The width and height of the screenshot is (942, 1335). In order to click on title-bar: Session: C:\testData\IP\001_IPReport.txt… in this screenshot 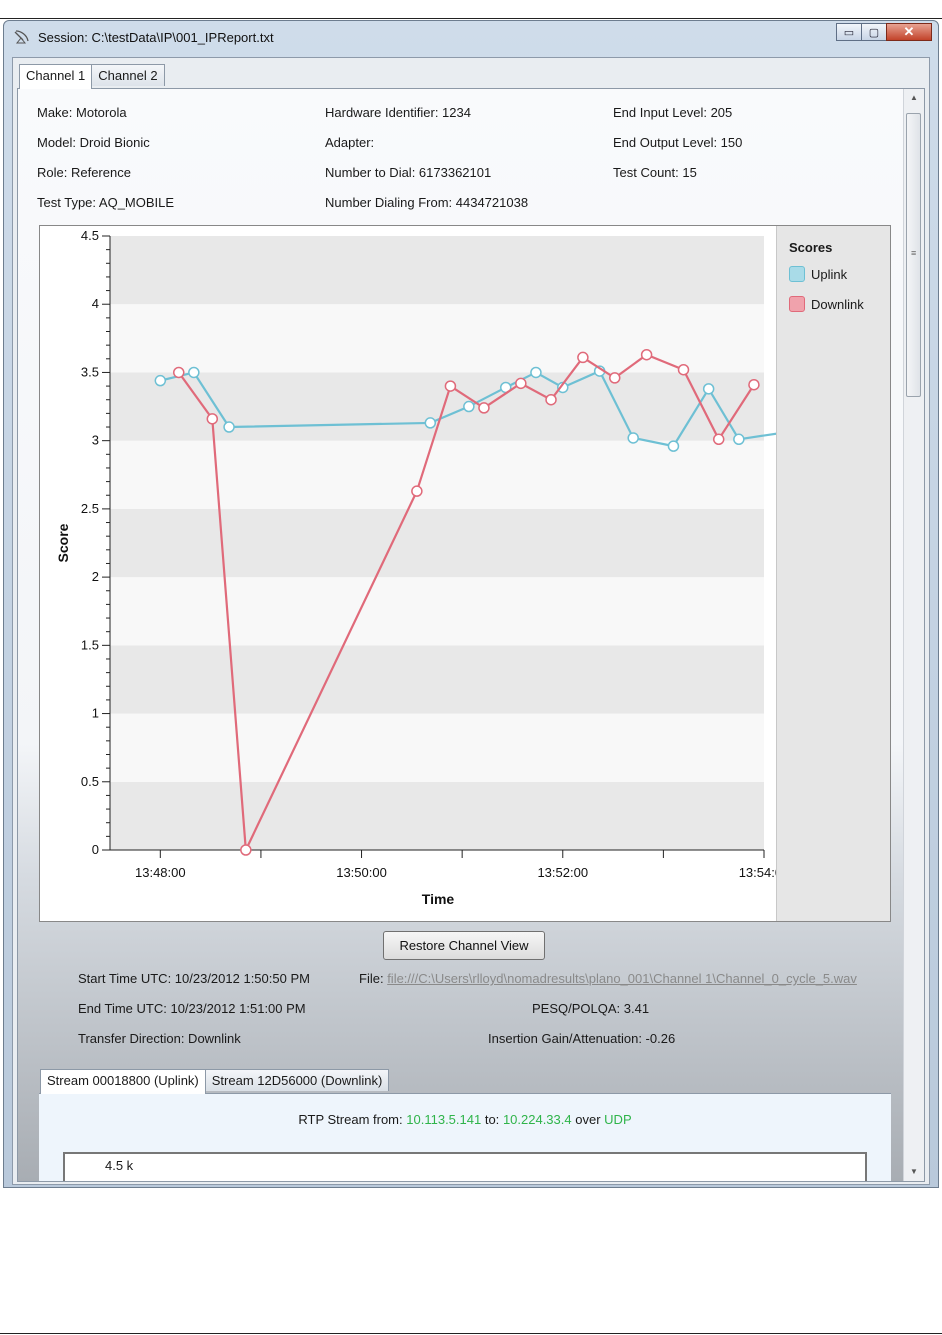, I will do `click(471, 38)`.